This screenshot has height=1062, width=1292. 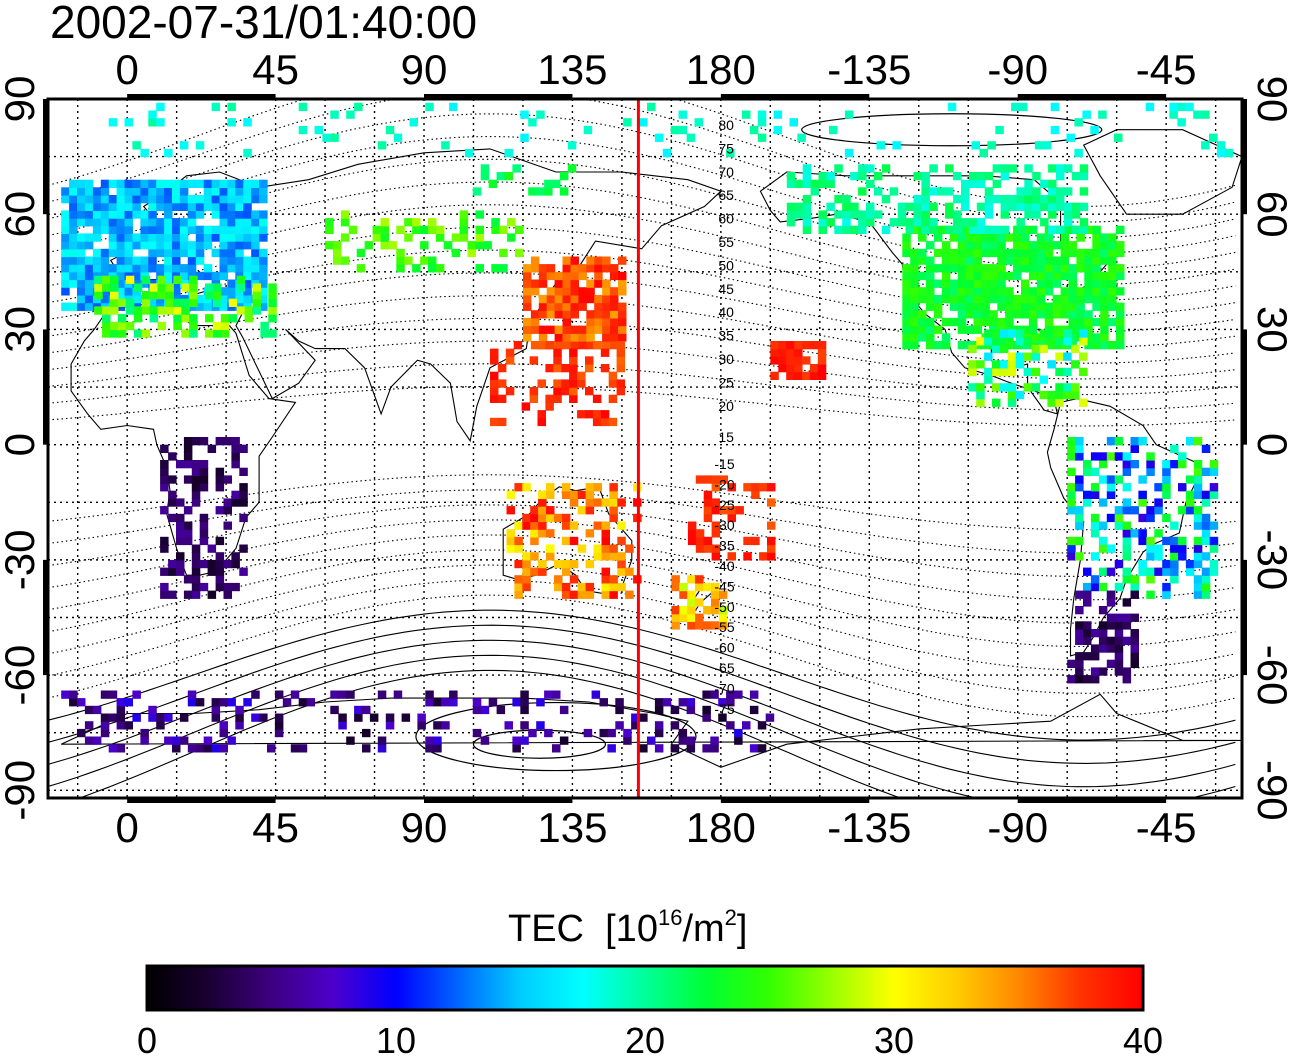 What do you see at coordinates (988, 379) in the screenshot?
I see `tec-cell-mexico-caribbean` at bounding box center [988, 379].